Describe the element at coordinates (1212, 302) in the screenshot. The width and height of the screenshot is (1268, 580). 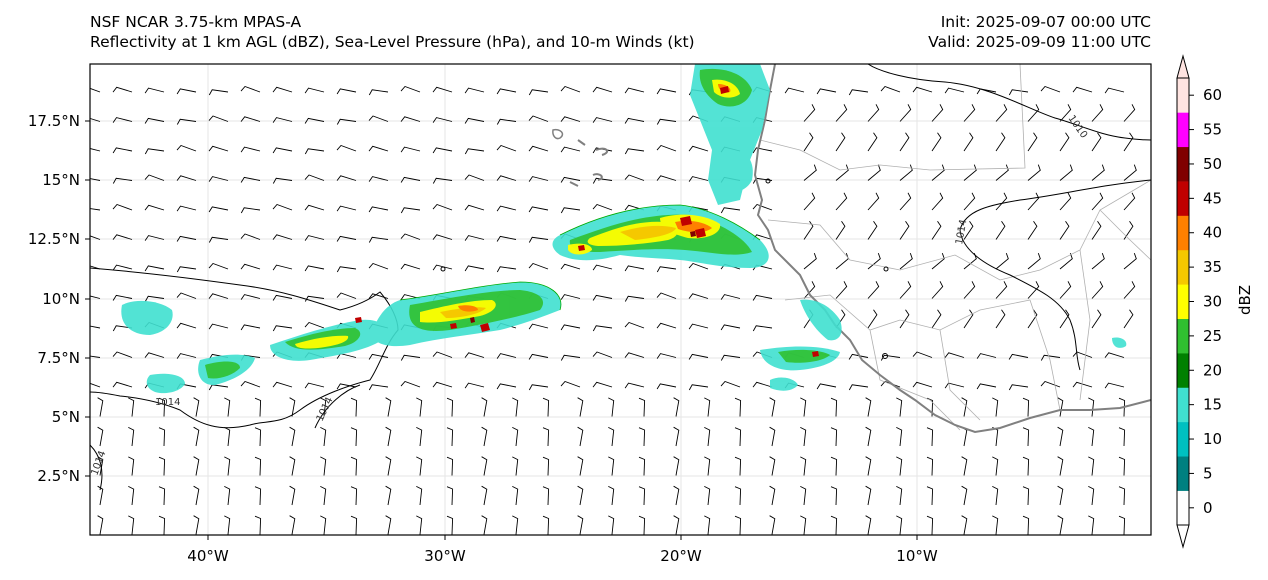
I see `colorbar-tick-label: 30` at that location.